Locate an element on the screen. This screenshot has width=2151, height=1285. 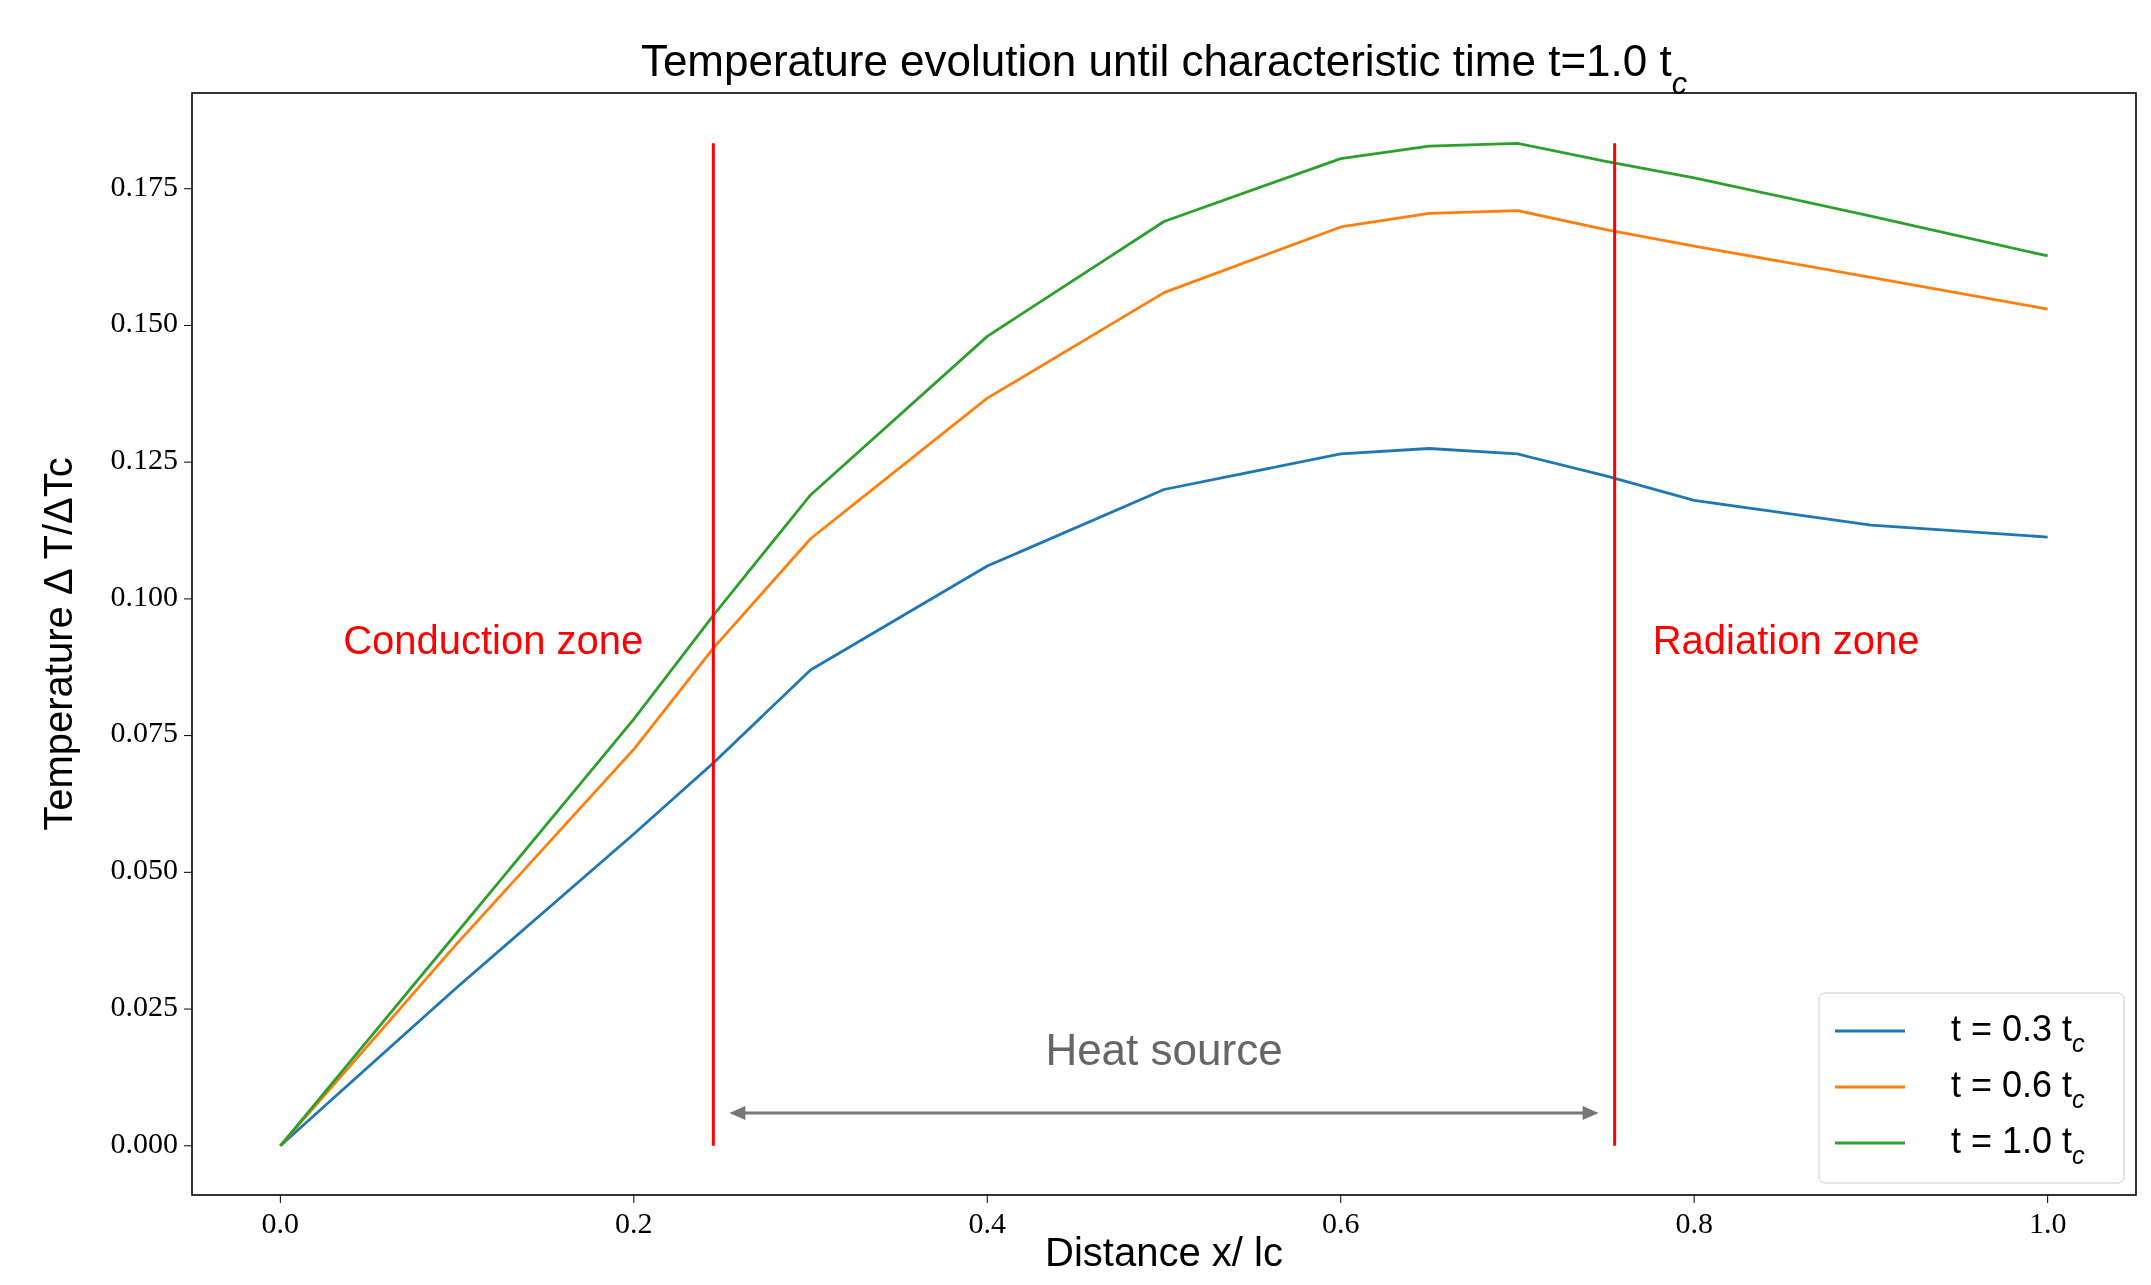
legend-label: t = 0.6 t$_{c}$ is located at coordinates (2018, 1088).